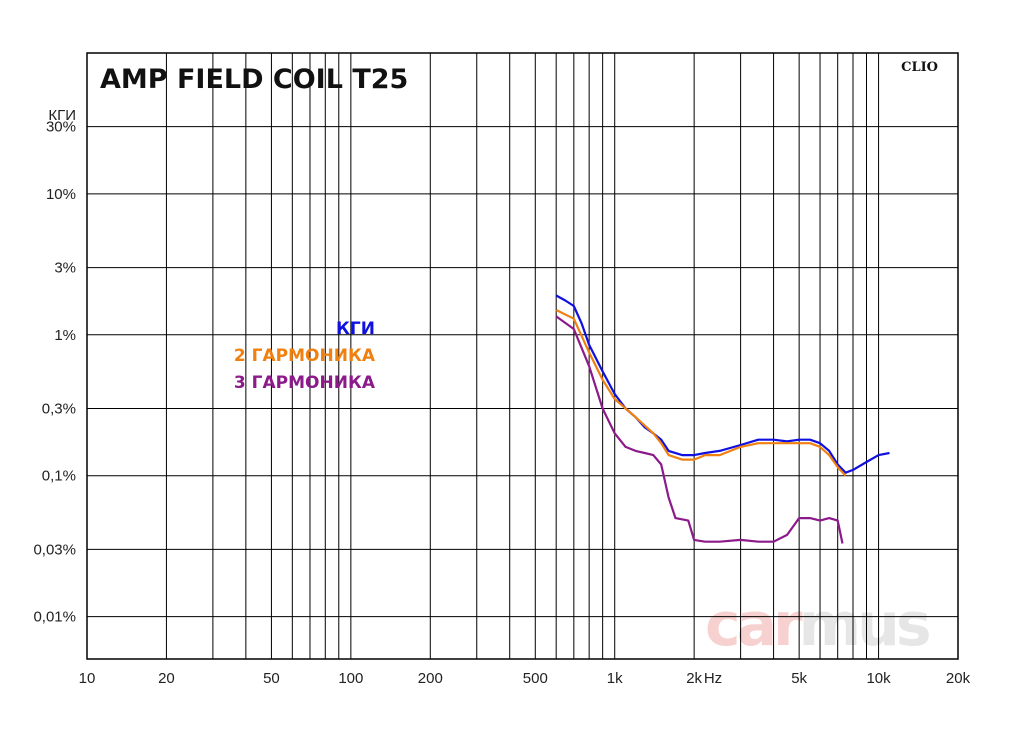  Describe the element at coordinates (919, 67) in the screenshot. I see `brand-label: CLIO` at that location.